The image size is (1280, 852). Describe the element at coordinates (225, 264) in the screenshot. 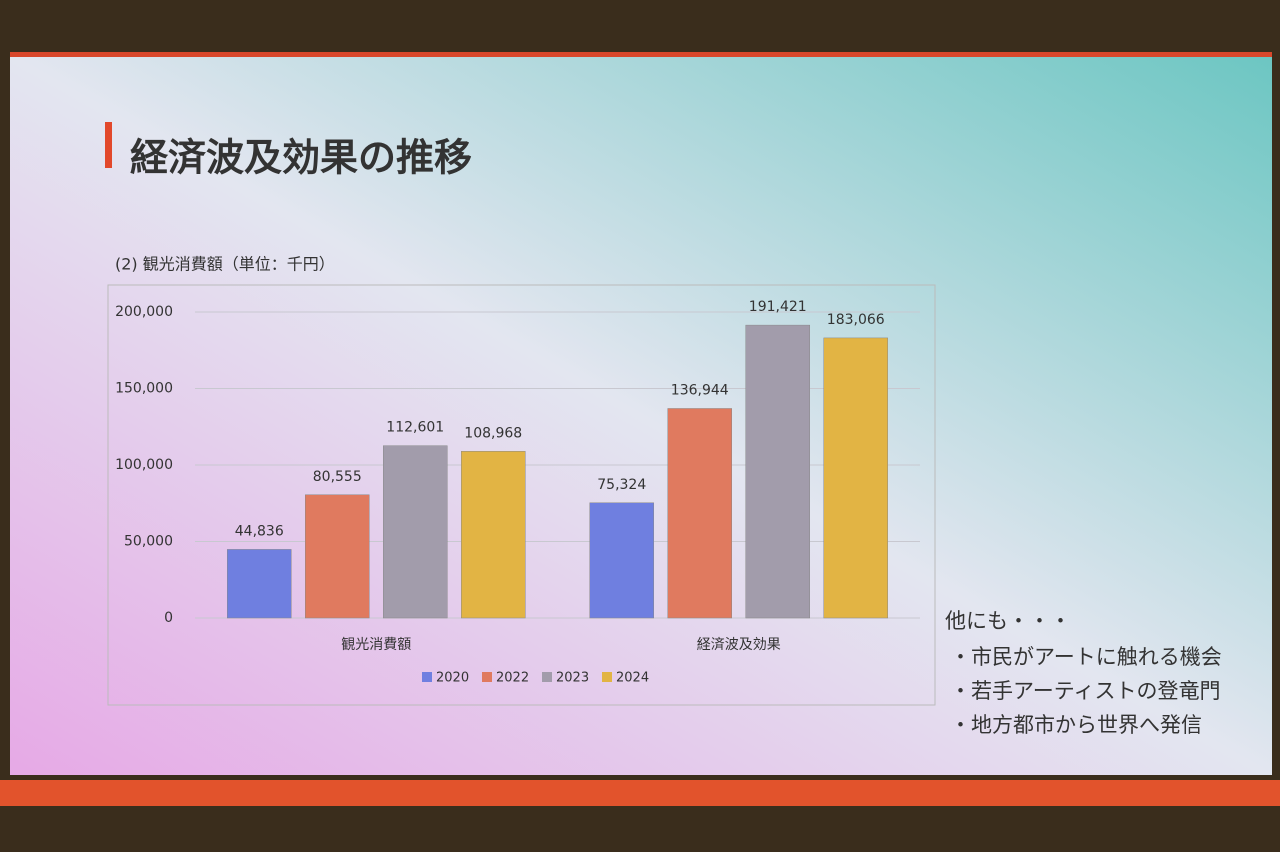

I see `chart-title: (2) 観光消費額（単位：千円）` at that location.